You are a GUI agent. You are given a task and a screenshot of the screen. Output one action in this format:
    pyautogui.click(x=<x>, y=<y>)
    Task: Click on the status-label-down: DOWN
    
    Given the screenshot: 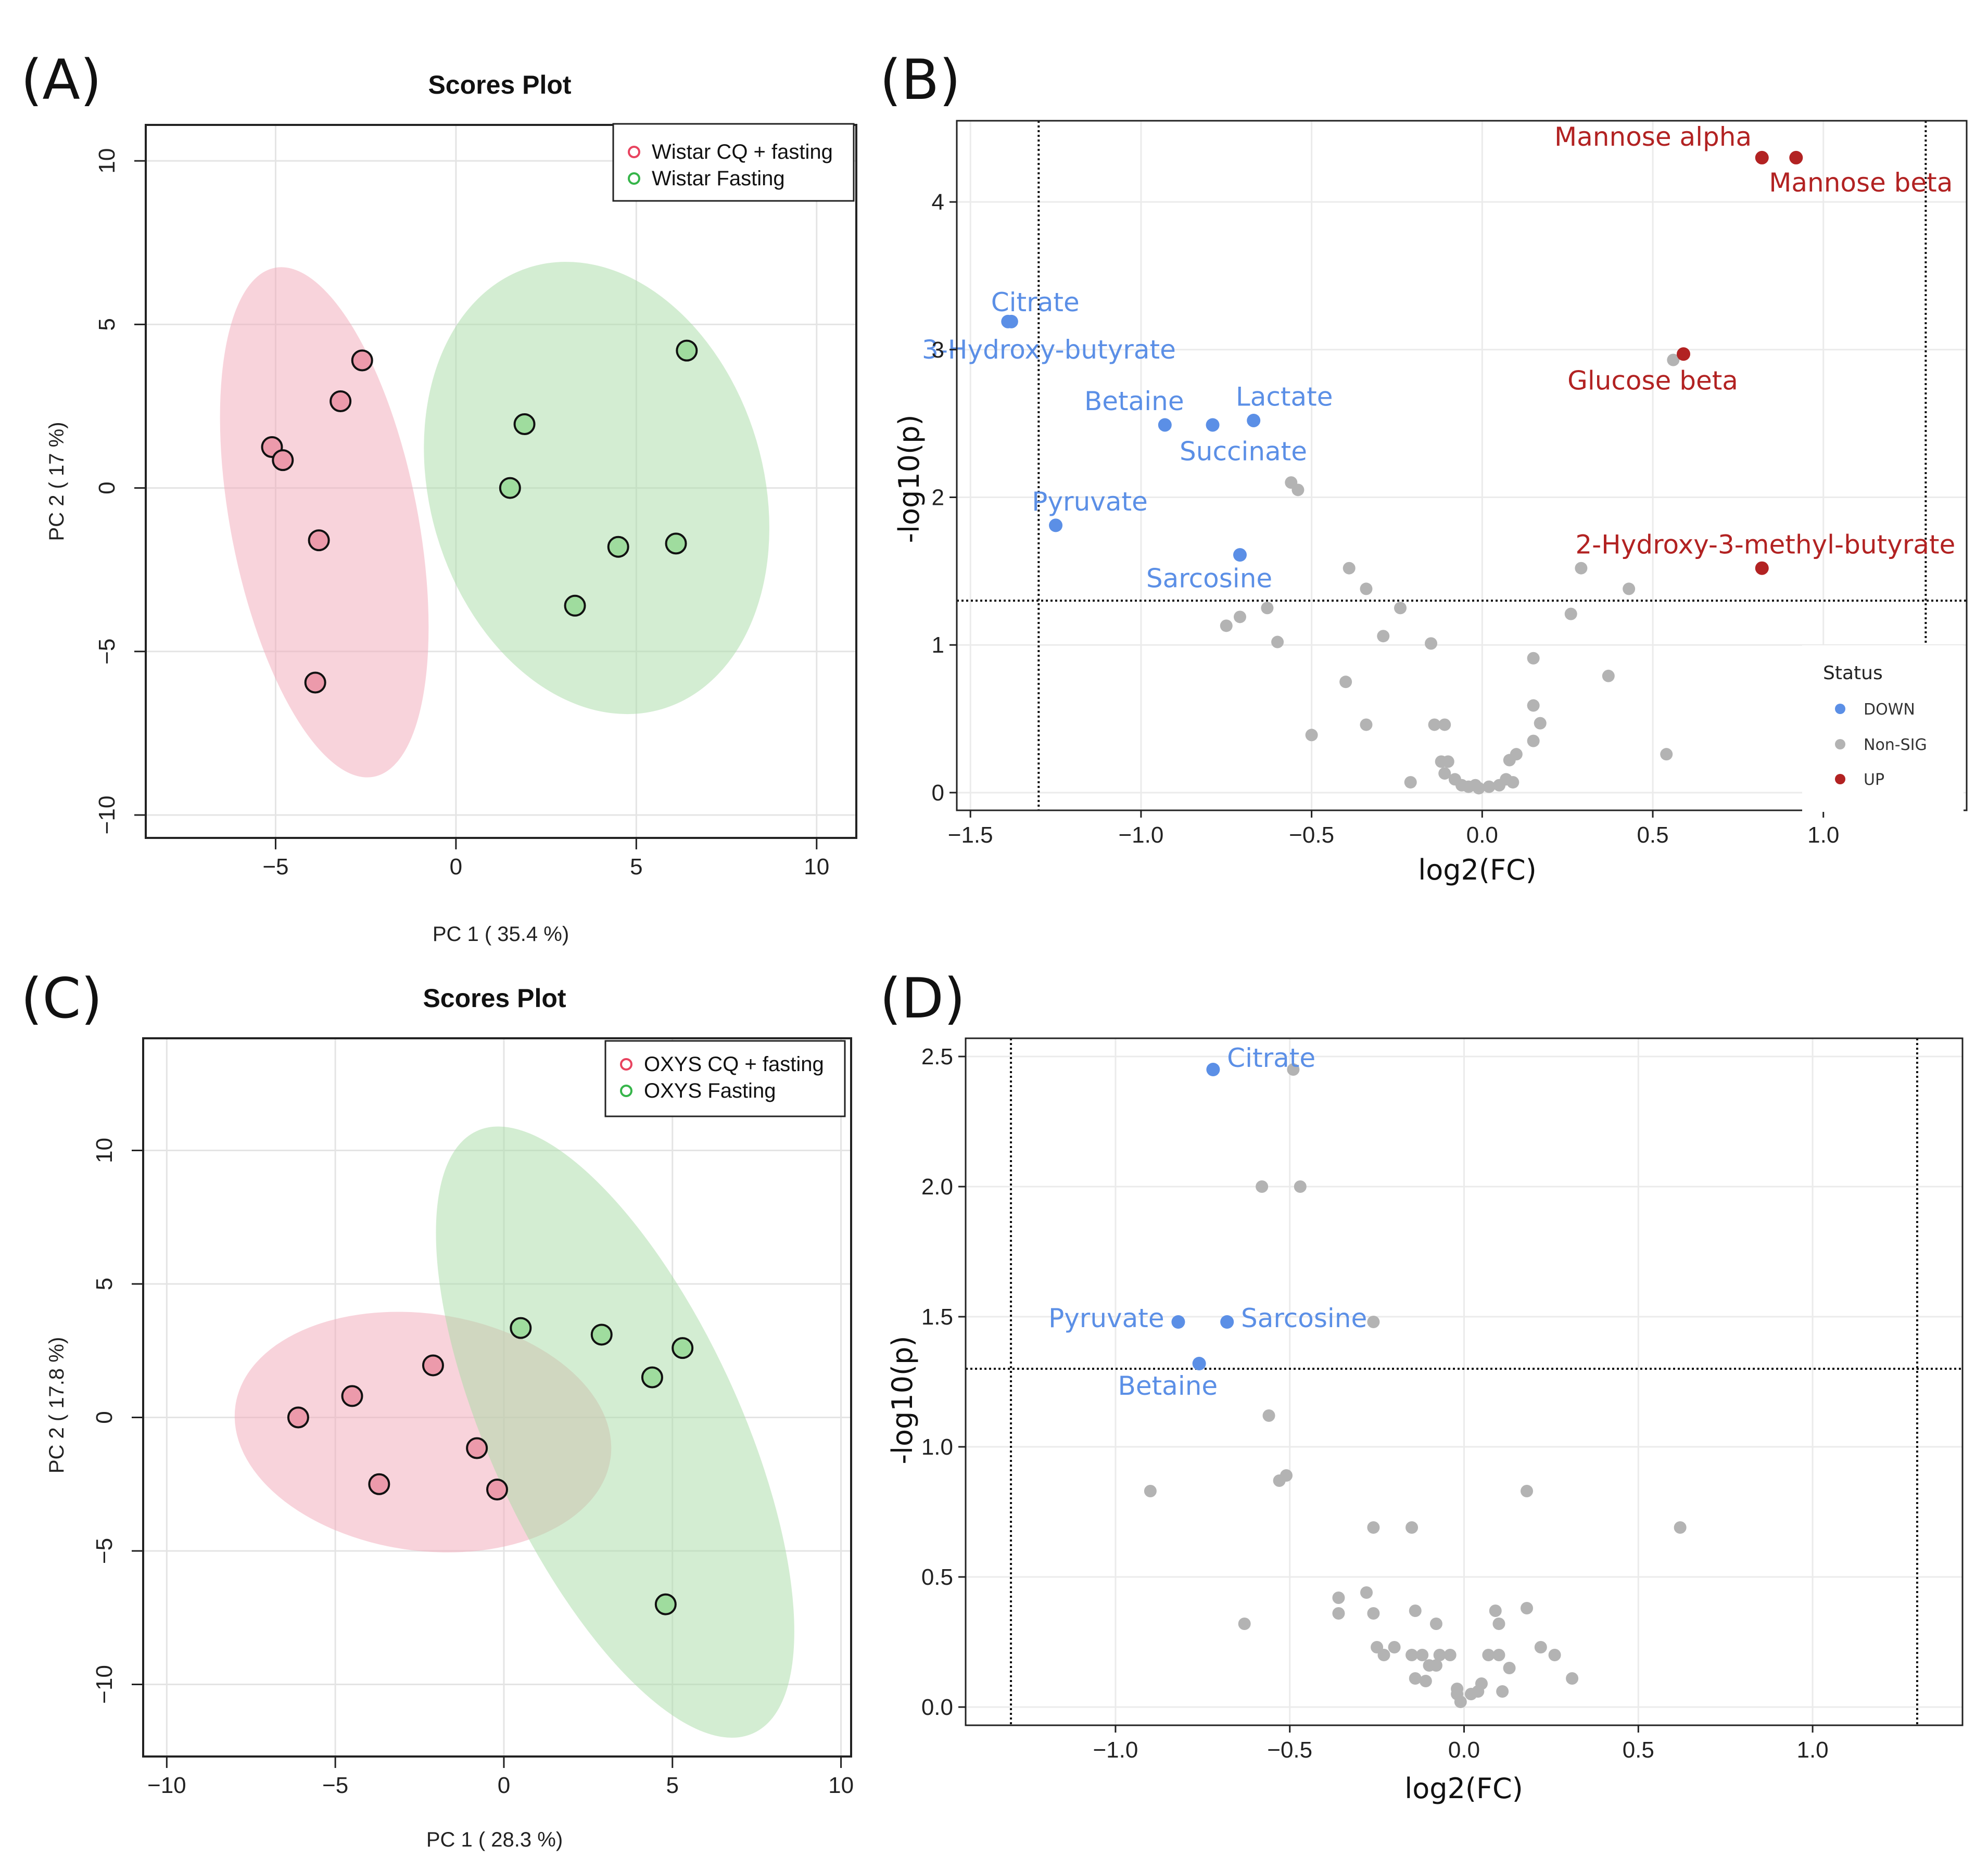 What is the action you would take?
    pyautogui.click(x=1889, y=710)
    